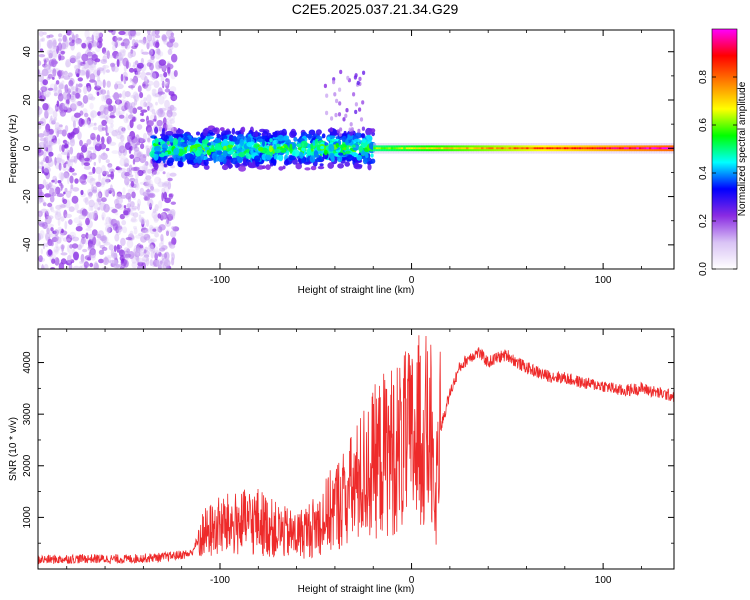  I want to click on colorbar-gradient, so click(724, 149).